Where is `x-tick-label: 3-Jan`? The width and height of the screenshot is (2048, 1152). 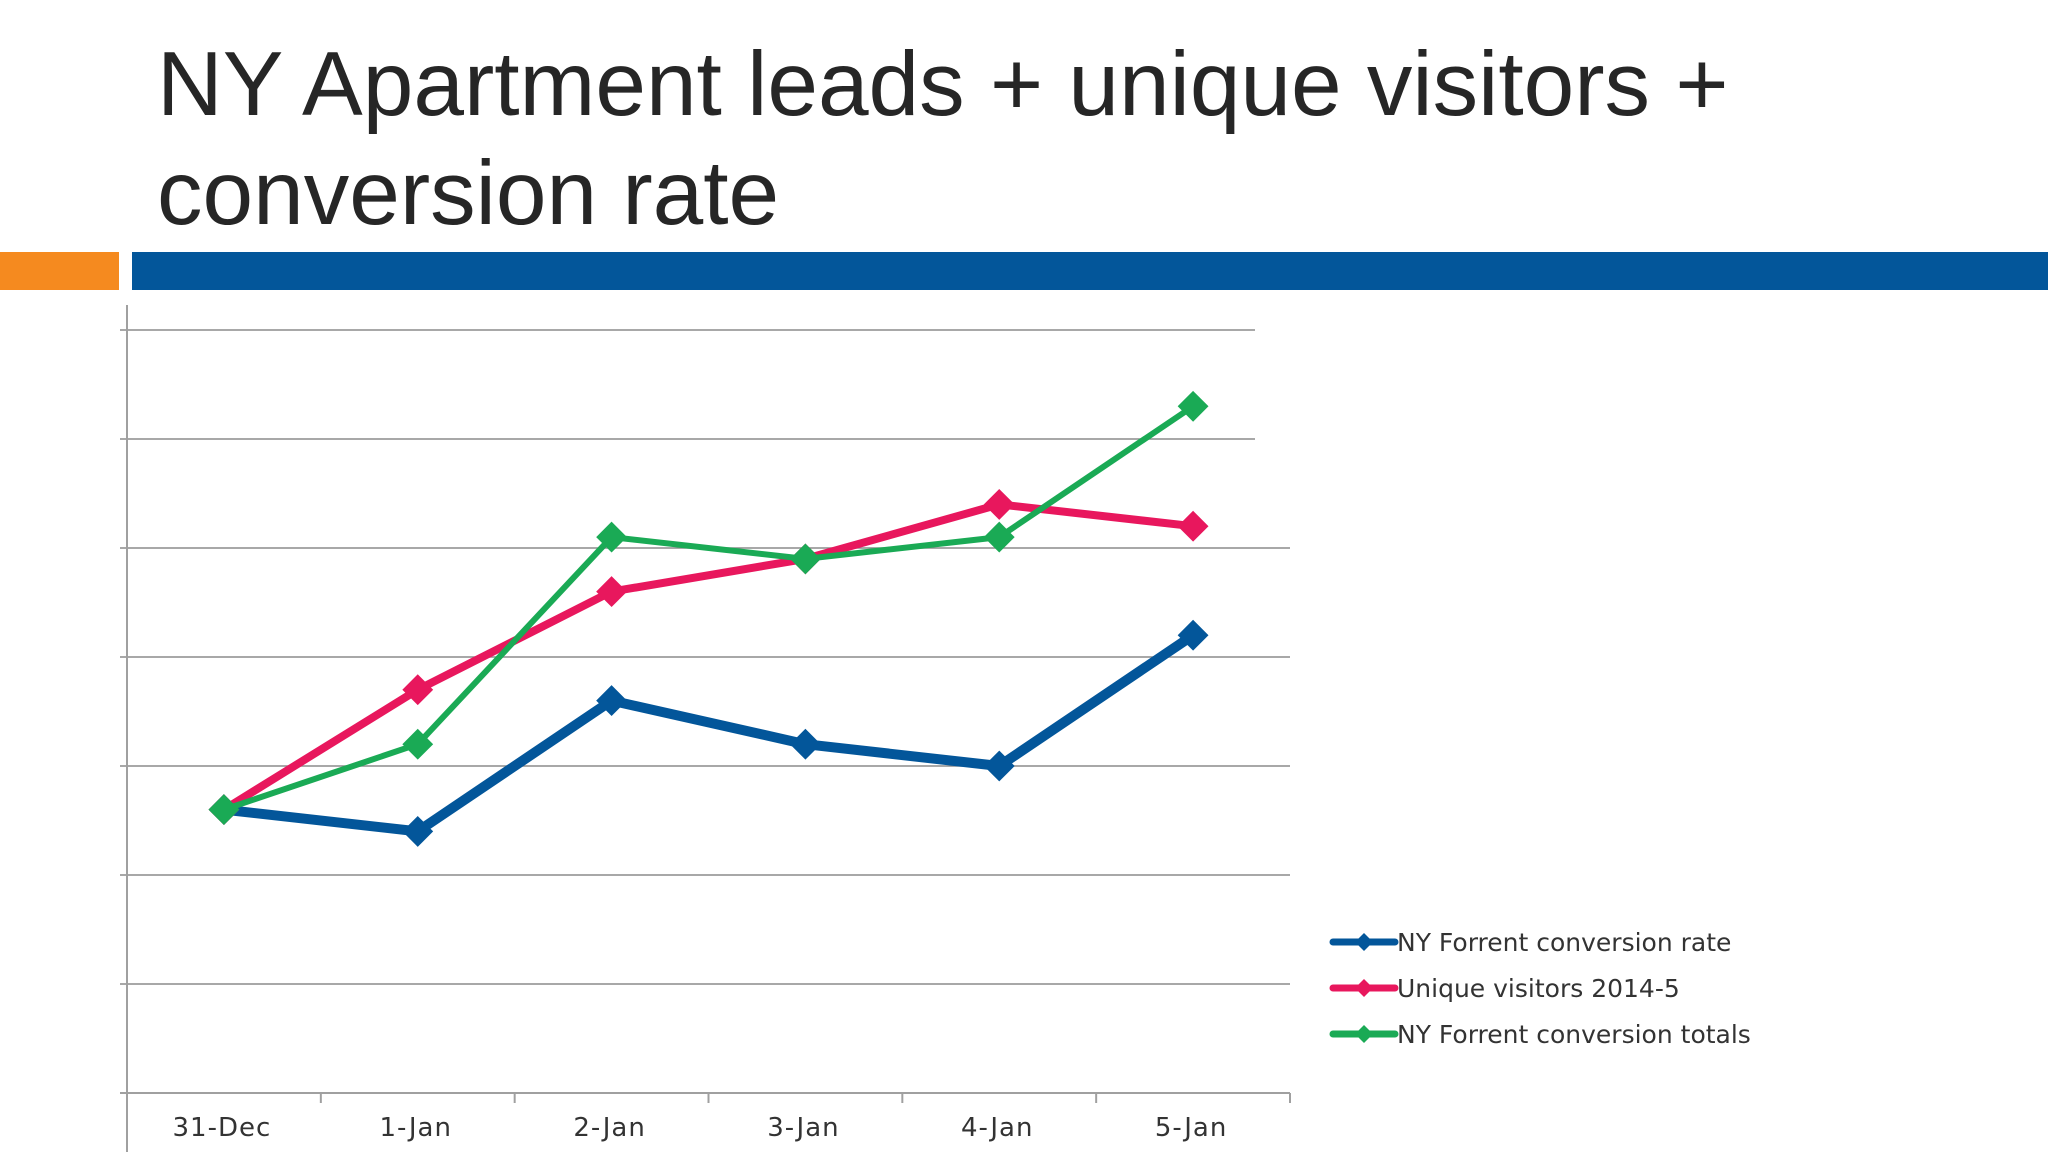 x-tick-label: 3-Jan is located at coordinates (803, 1128).